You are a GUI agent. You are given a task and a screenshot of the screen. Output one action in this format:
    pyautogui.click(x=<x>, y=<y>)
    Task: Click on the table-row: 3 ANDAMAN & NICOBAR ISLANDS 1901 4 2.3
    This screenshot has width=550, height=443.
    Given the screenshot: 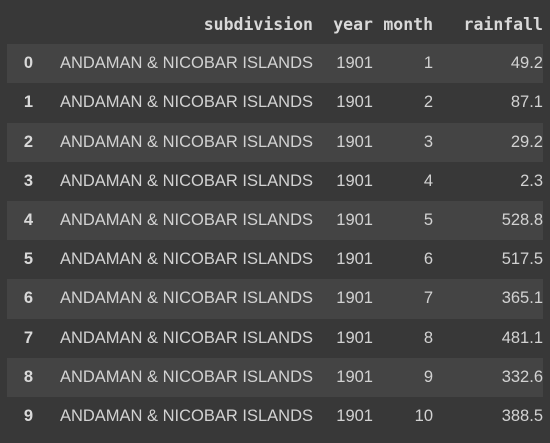 What is the action you would take?
    pyautogui.click(x=275, y=181)
    